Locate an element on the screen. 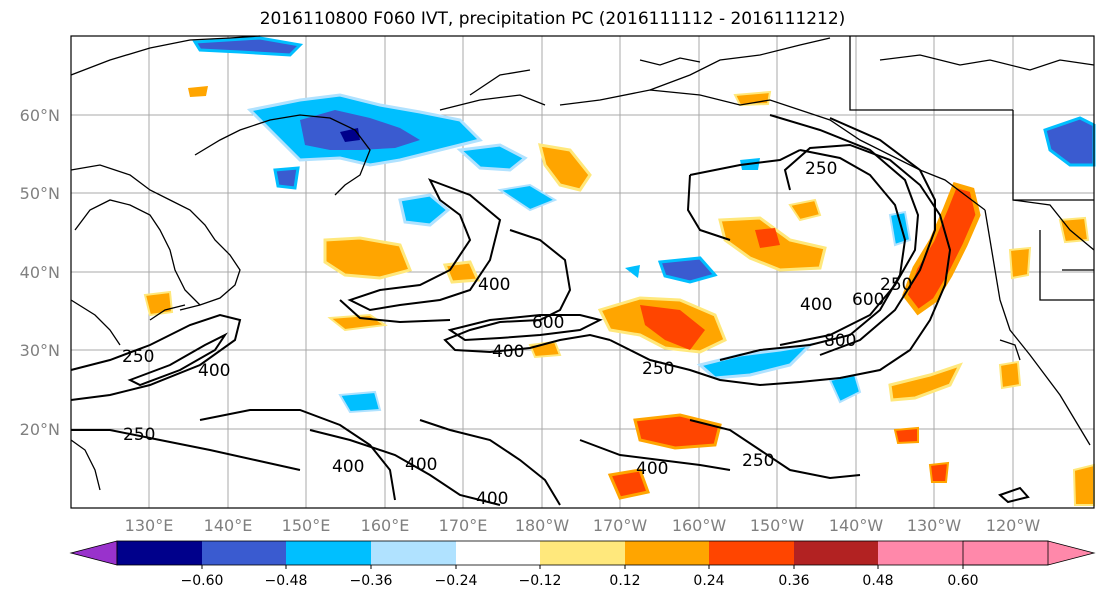  lon-tick-label: 150°E is located at coordinates (306, 525).